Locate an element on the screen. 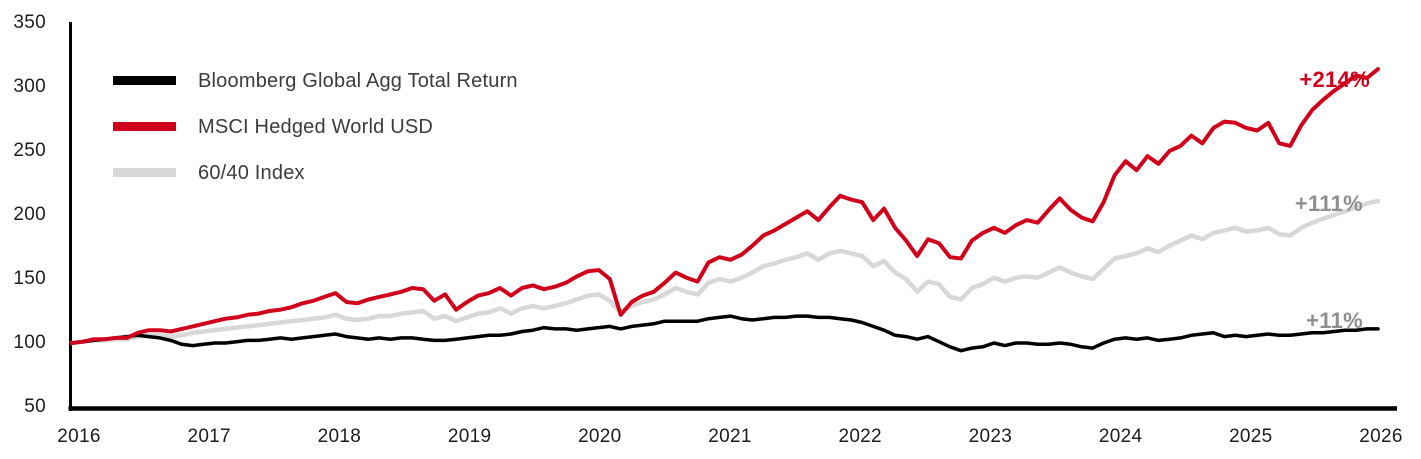  y-axis-tick-label: 300 is located at coordinates (29, 86).